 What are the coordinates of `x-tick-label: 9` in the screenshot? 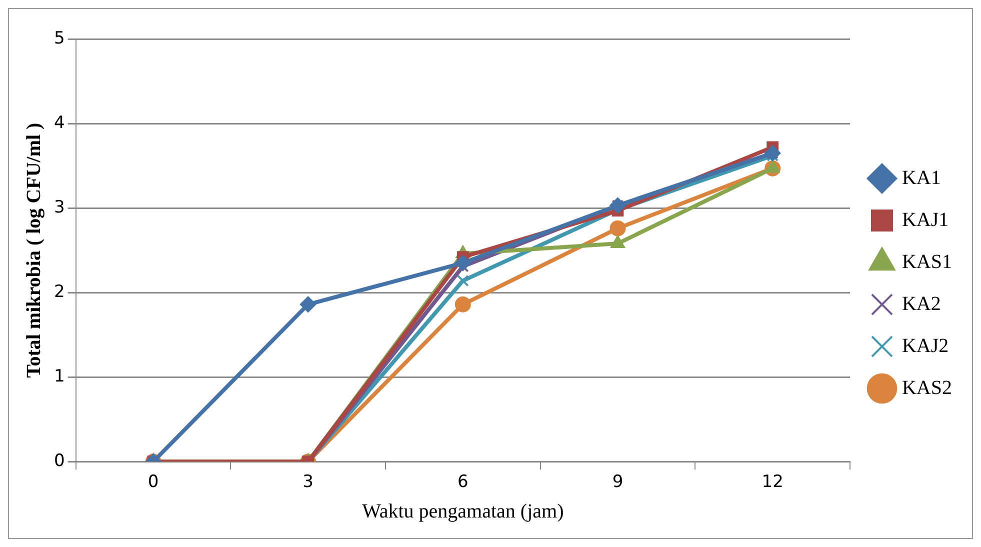 It's located at (618, 482).